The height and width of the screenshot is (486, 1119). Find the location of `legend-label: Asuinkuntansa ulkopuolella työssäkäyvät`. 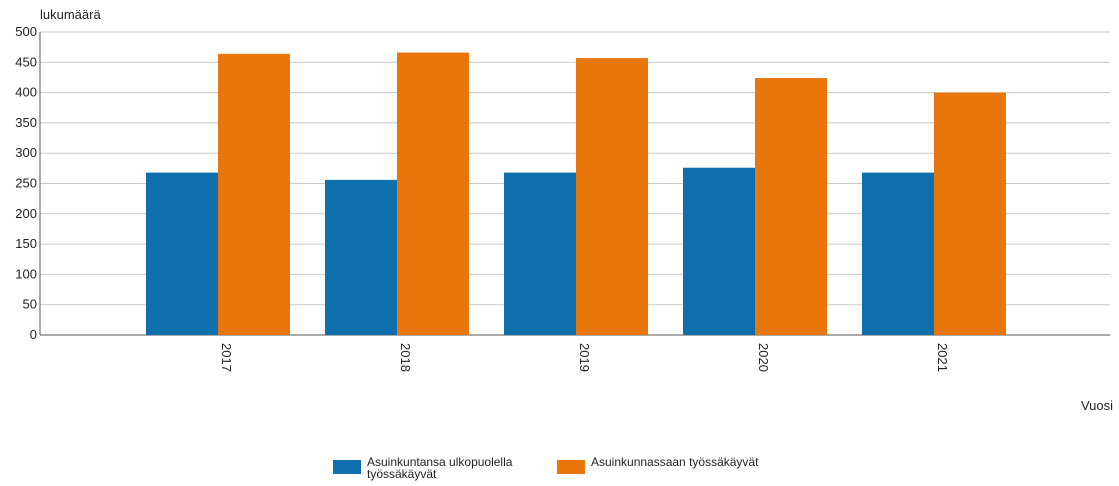

legend-label: Asuinkuntansa ulkopuolella työssäkäyvät is located at coordinates (440, 468).